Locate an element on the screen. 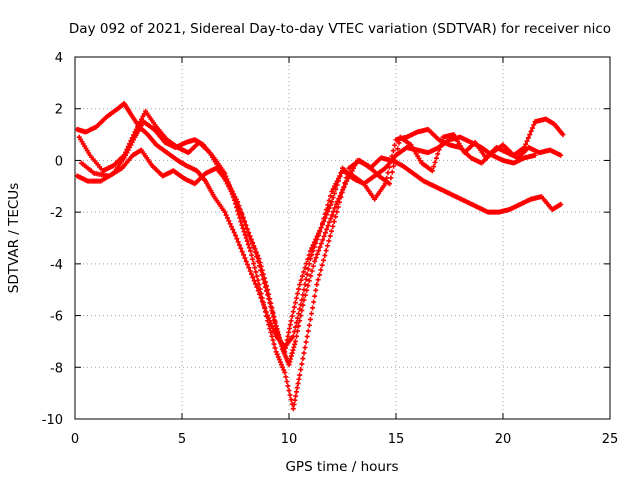  x-tick-label: 0 is located at coordinates (75, 439).